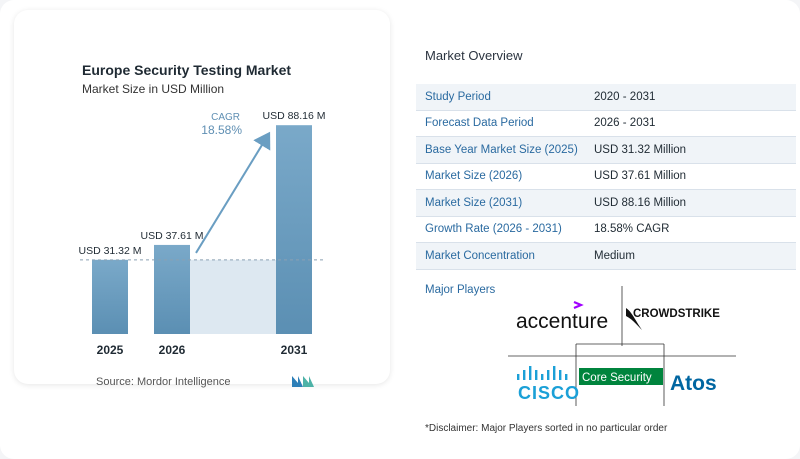  What do you see at coordinates (294, 229) in the screenshot?
I see `bar-2031` at bounding box center [294, 229].